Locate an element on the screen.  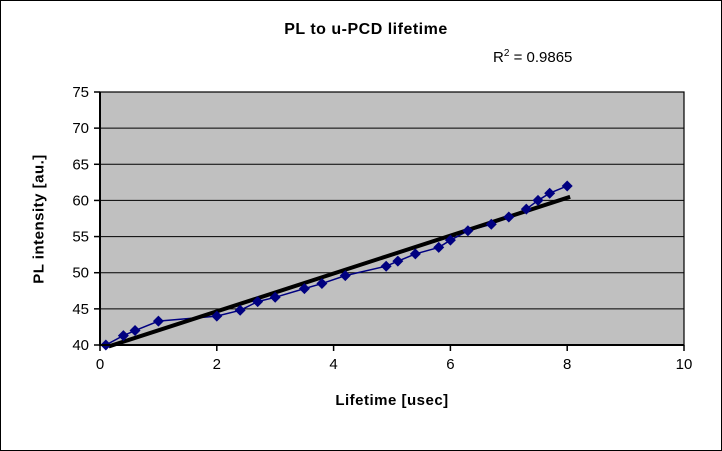
r-squared-annotation: R2 = 0.9865 is located at coordinates (532, 57).